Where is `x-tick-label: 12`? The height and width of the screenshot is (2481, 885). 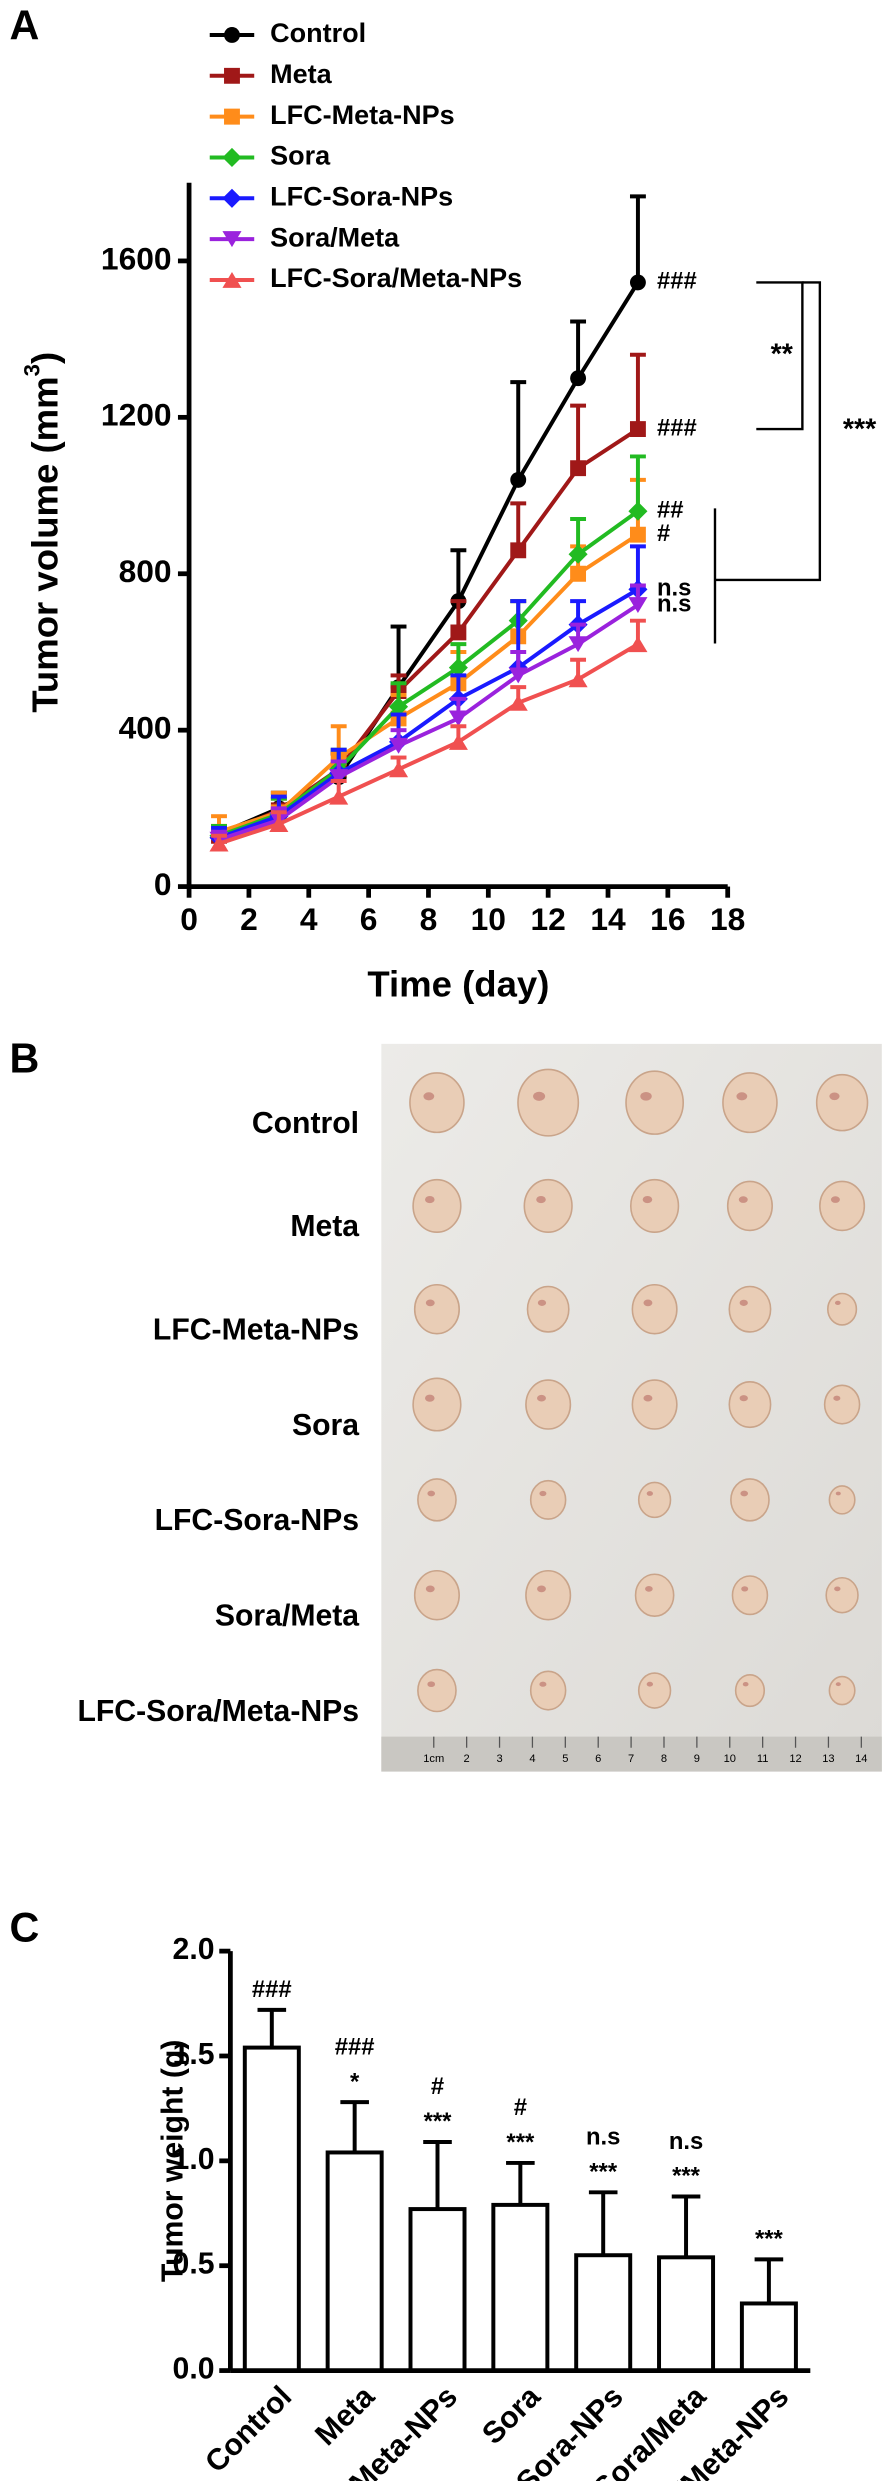
x-tick-label: 12 is located at coordinates (547, 919).